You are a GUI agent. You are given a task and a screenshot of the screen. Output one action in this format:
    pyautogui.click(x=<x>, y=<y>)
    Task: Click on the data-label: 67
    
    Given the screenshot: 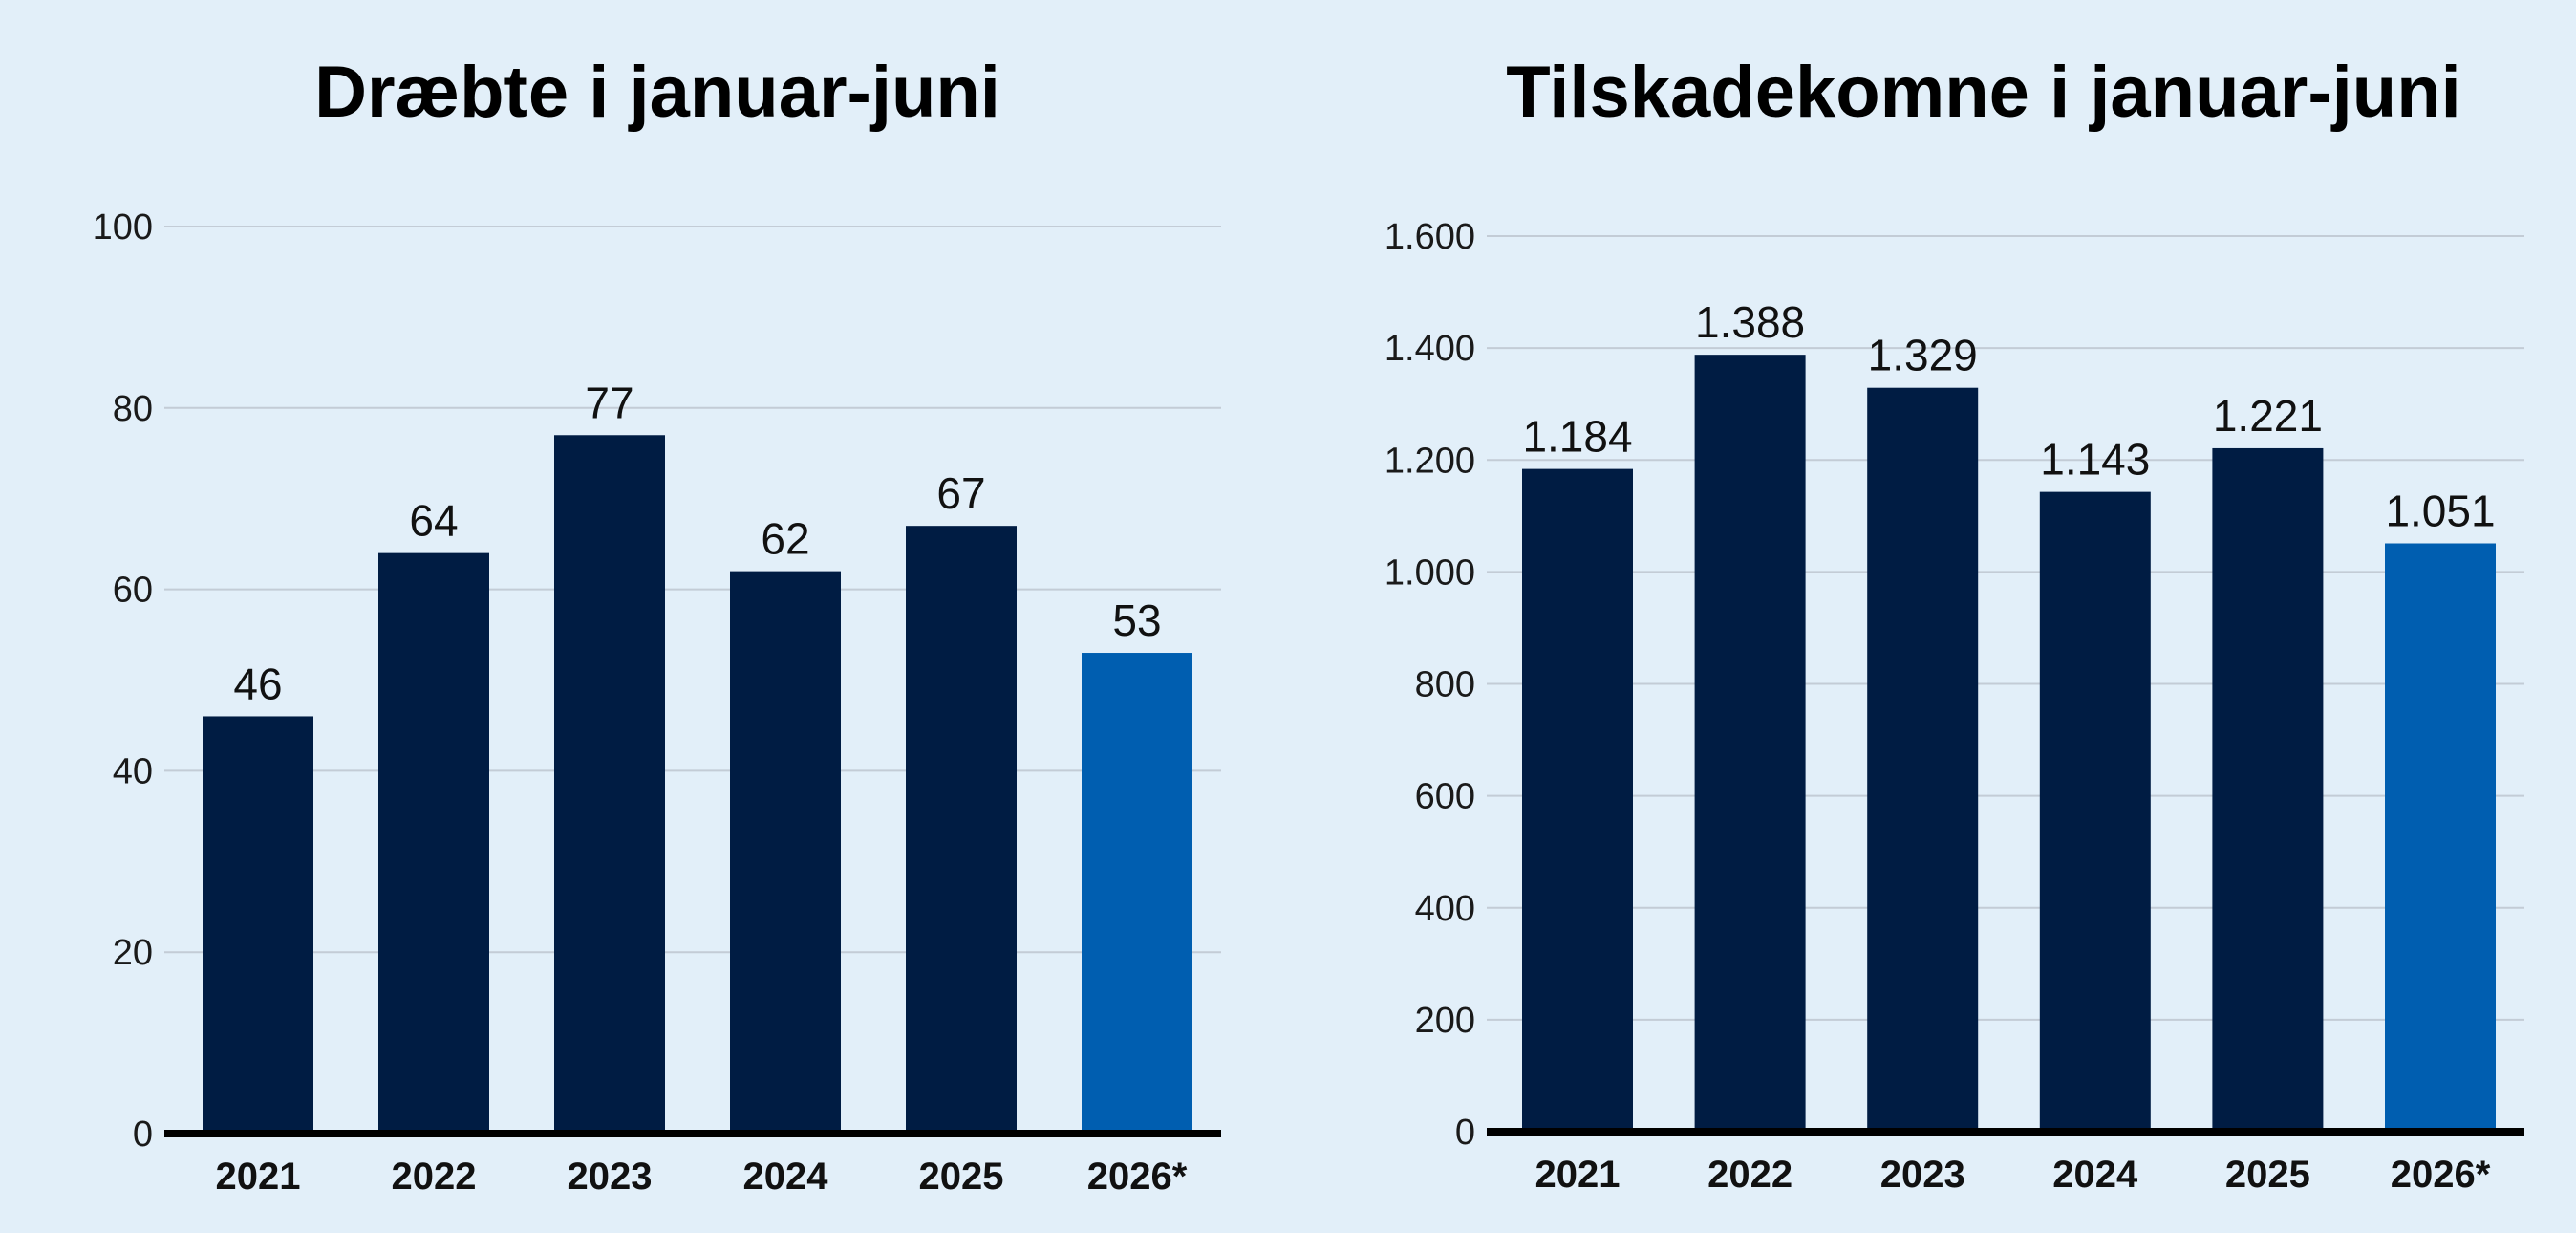 What is the action you would take?
    pyautogui.click(x=960, y=493)
    